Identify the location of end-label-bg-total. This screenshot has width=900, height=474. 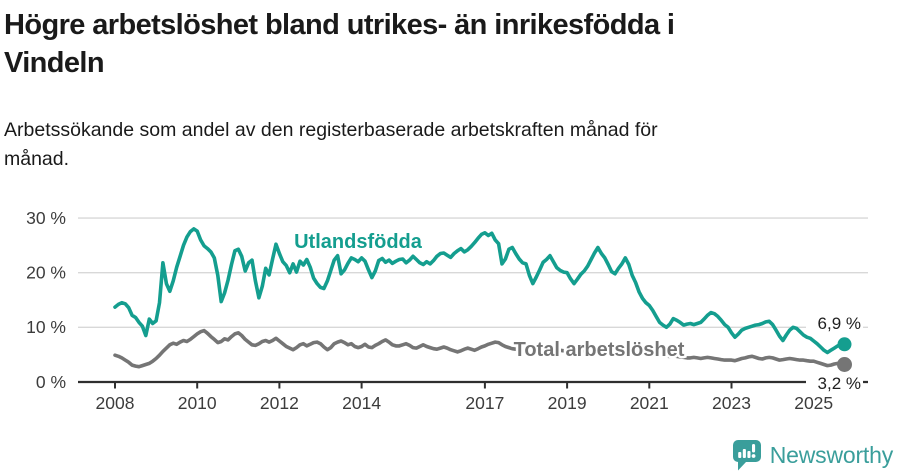
(834, 383).